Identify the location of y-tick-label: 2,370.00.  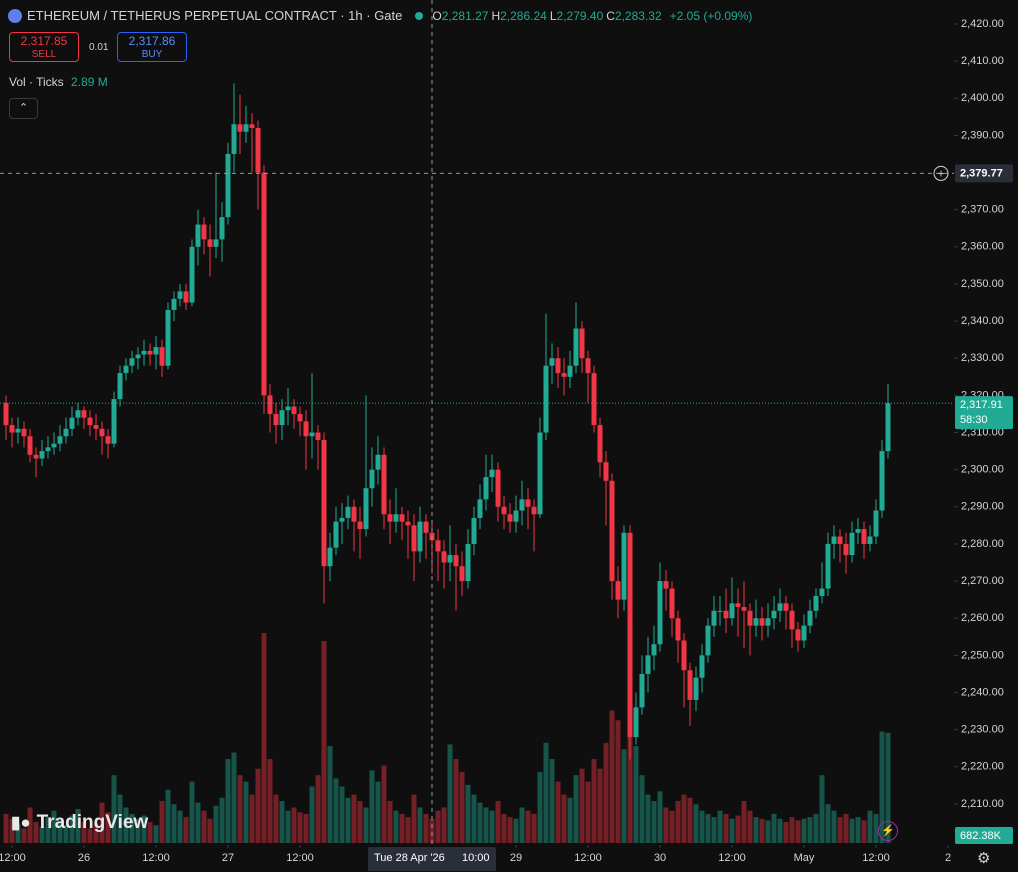
(982, 210).